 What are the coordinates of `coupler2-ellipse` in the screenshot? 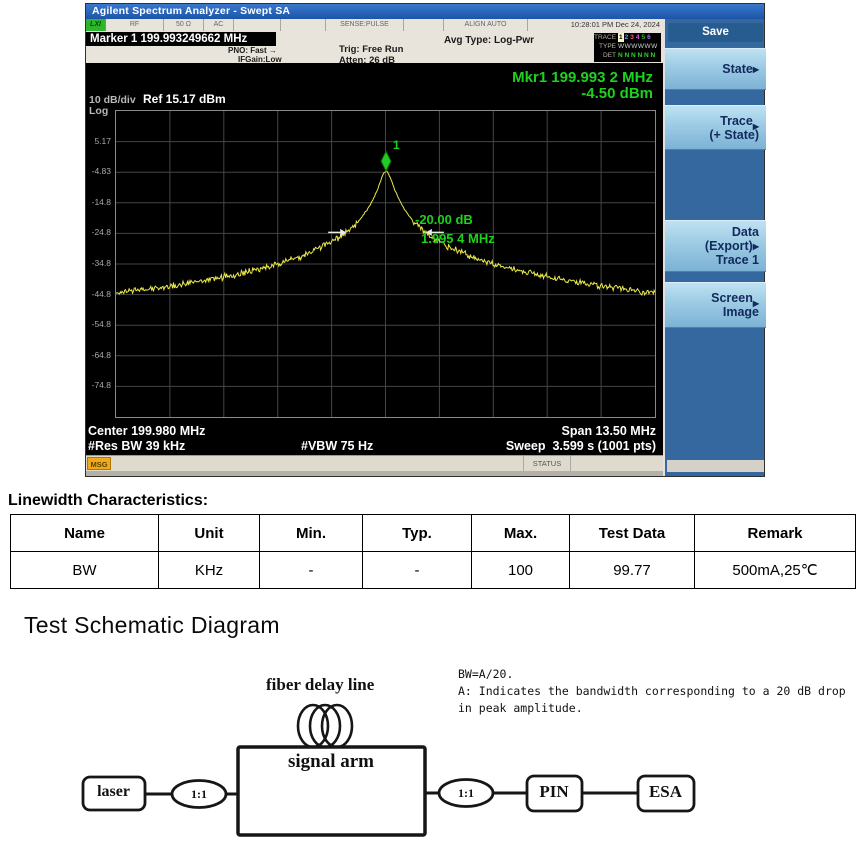 It's located at (466, 793).